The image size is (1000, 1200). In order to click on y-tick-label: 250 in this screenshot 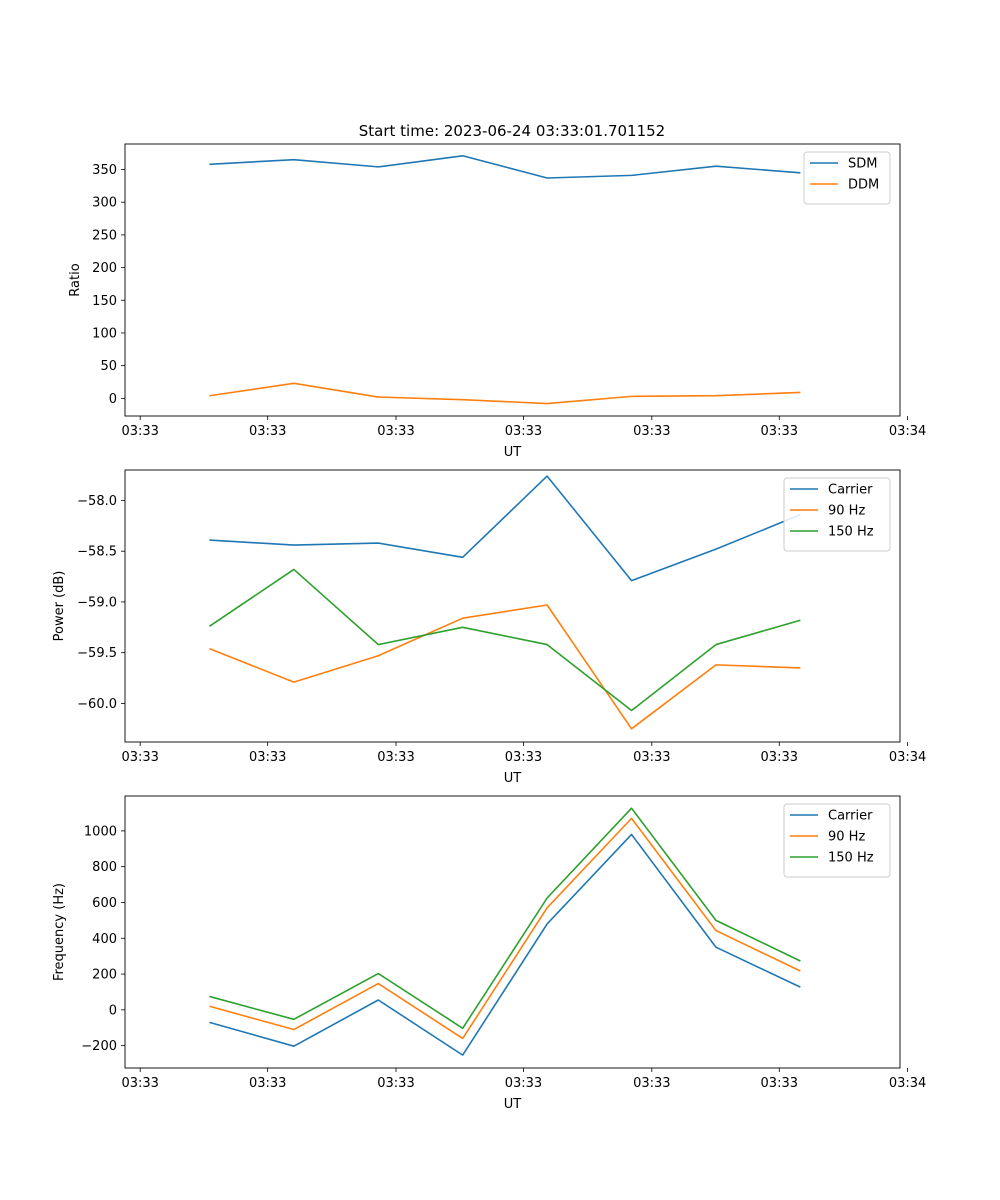, I will do `click(104, 235)`.